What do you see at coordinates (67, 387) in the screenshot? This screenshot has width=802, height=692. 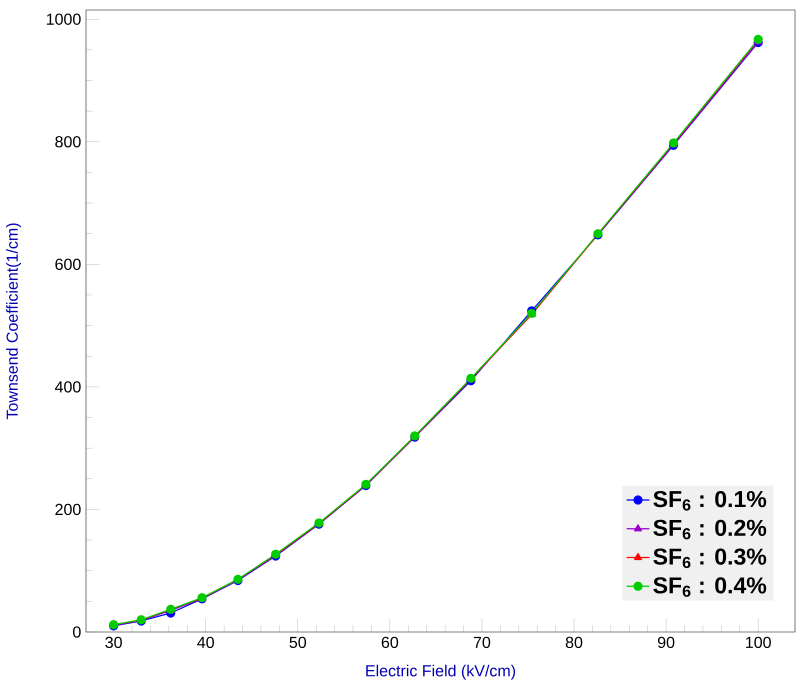 I see `y-tick-label: 400` at bounding box center [67, 387].